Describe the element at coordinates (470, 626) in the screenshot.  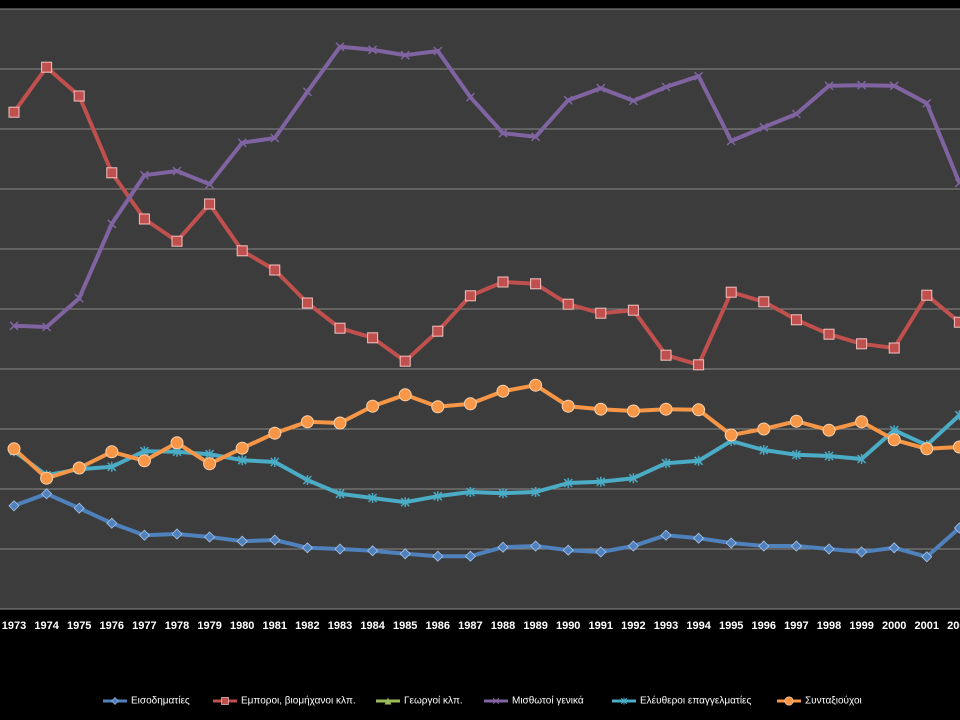
I see `x-tick-label: 1987` at that location.